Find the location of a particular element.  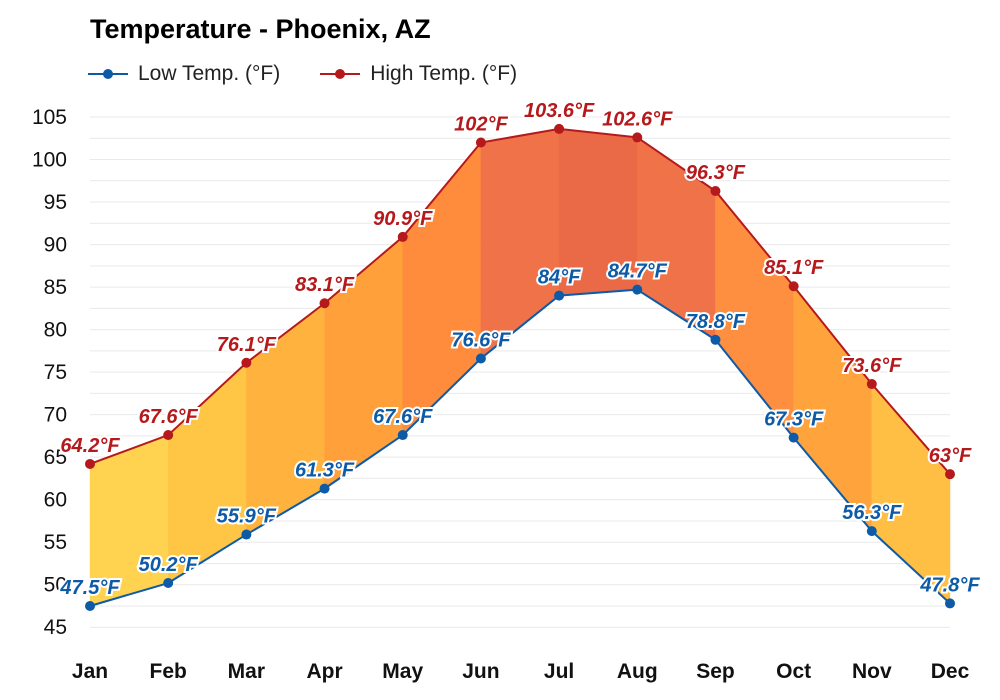

y-tick-label: 65 is located at coordinates (55, 457).